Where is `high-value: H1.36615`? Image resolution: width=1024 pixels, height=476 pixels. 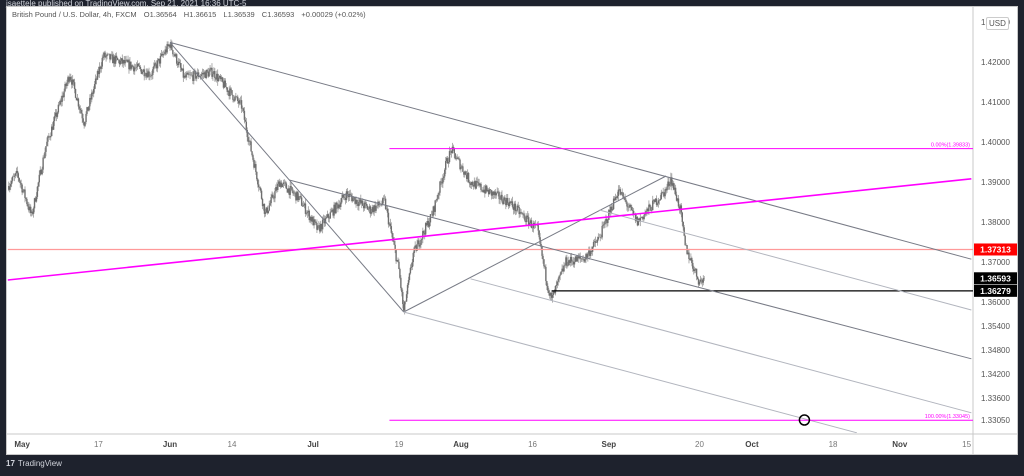
high-value: H1.36615 is located at coordinates (200, 14).